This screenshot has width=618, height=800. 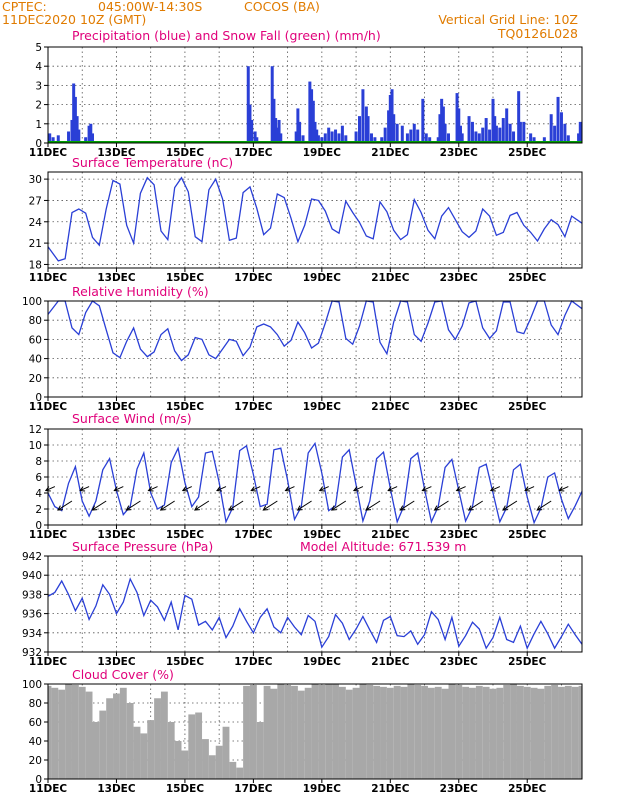 What do you see at coordinates (35, 244) in the screenshot?
I see `y-tick-label: 21` at bounding box center [35, 244].